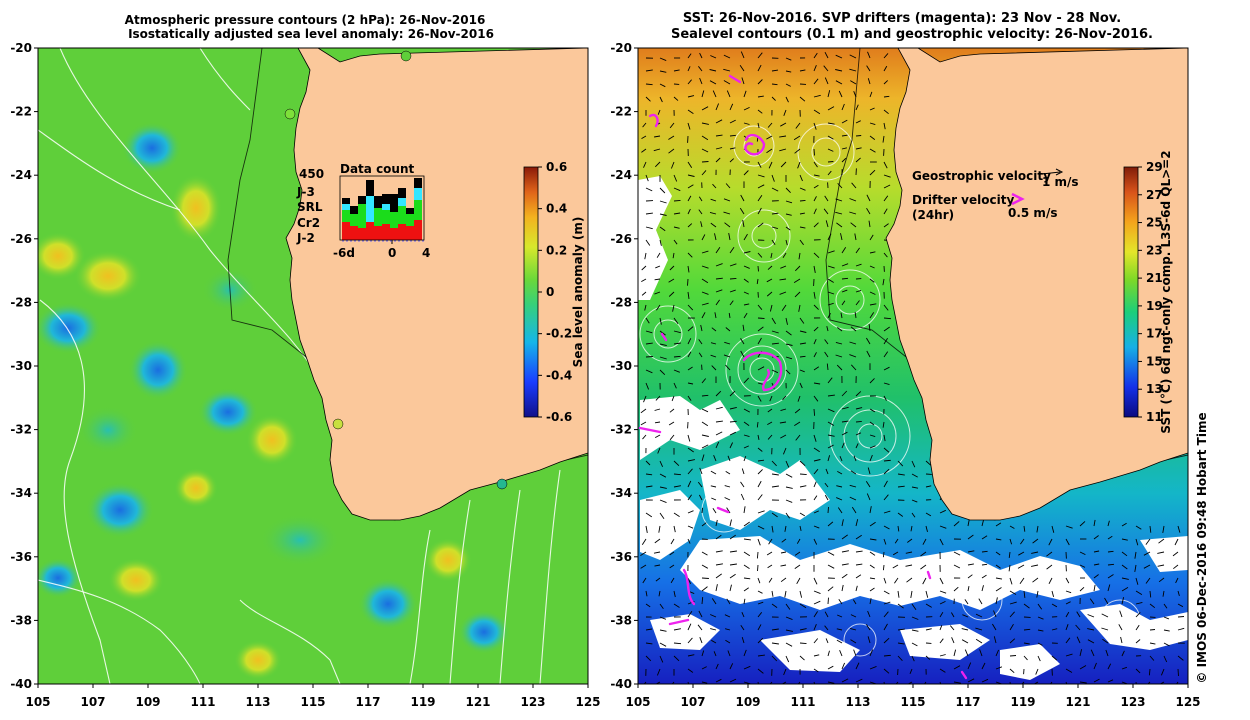 This screenshot has height=720, width=1250. What do you see at coordinates (21, 430) in the screenshot?
I see `lat-tick-label: -32` at bounding box center [21, 430].